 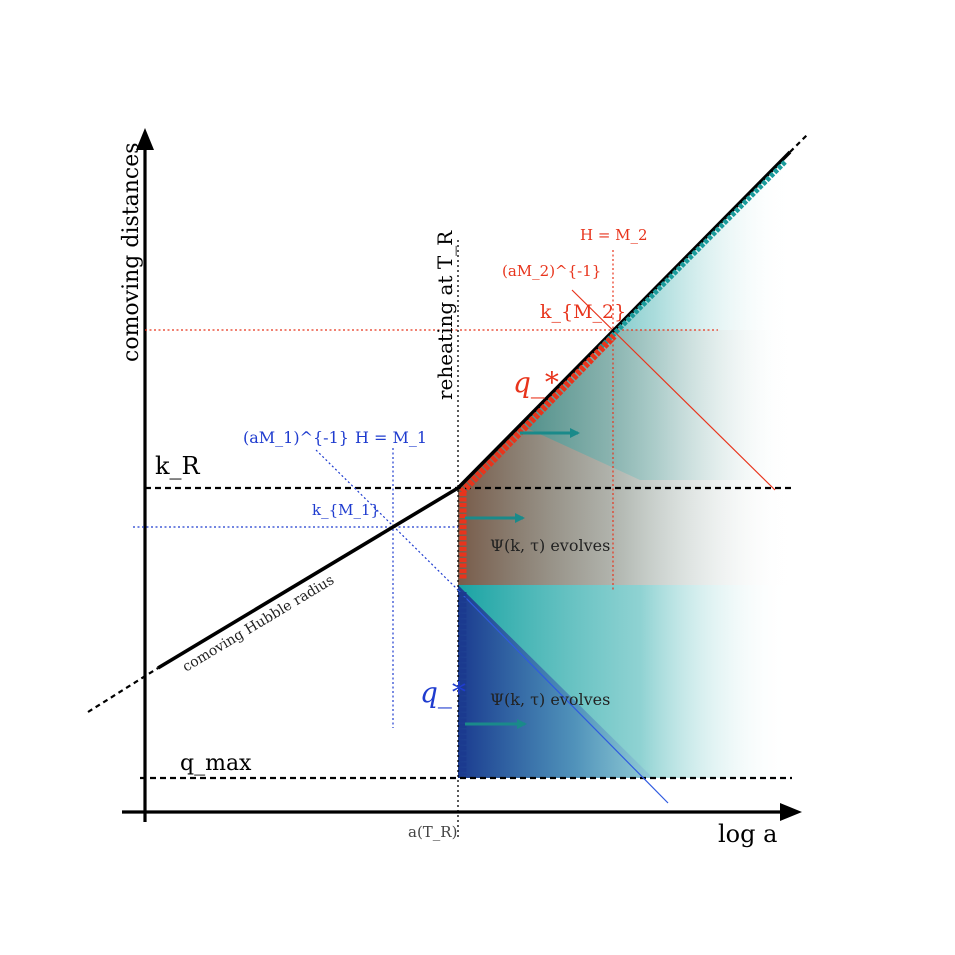 I want to click on evolution-arrows, so click(x=522, y=578).